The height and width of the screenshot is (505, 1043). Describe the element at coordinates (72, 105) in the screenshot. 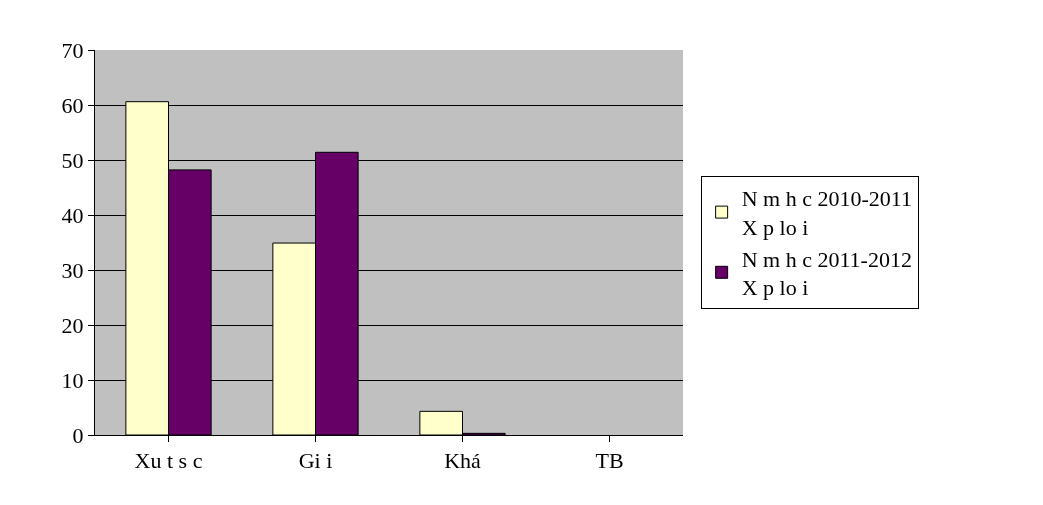

I see `y-tick-label: 60` at that location.